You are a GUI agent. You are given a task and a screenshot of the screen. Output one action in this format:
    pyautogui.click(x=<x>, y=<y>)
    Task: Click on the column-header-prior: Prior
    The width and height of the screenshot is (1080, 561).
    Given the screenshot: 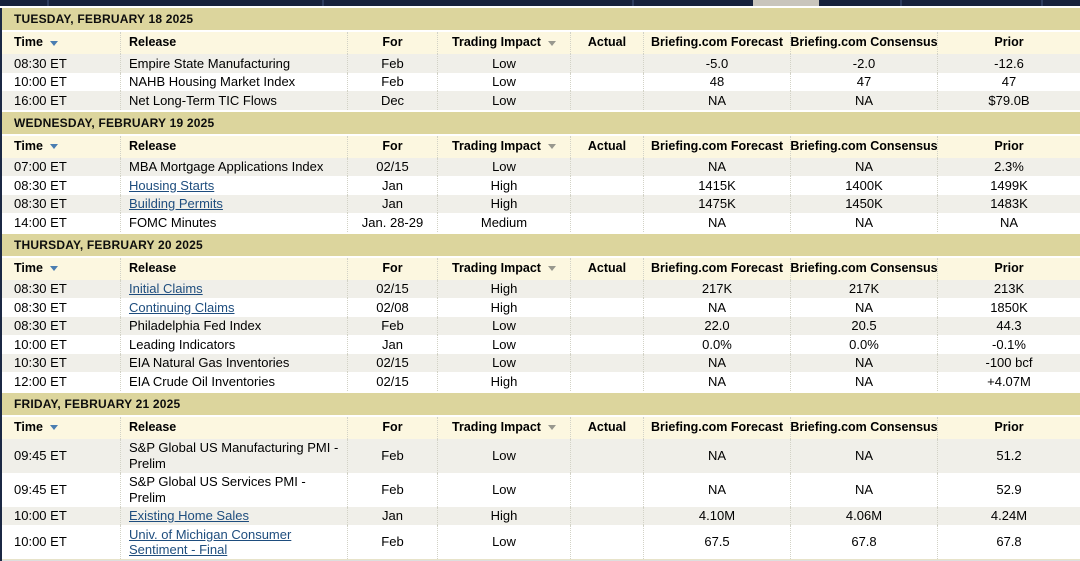 What is the action you would take?
    pyautogui.click(x=1008, y=268)
    